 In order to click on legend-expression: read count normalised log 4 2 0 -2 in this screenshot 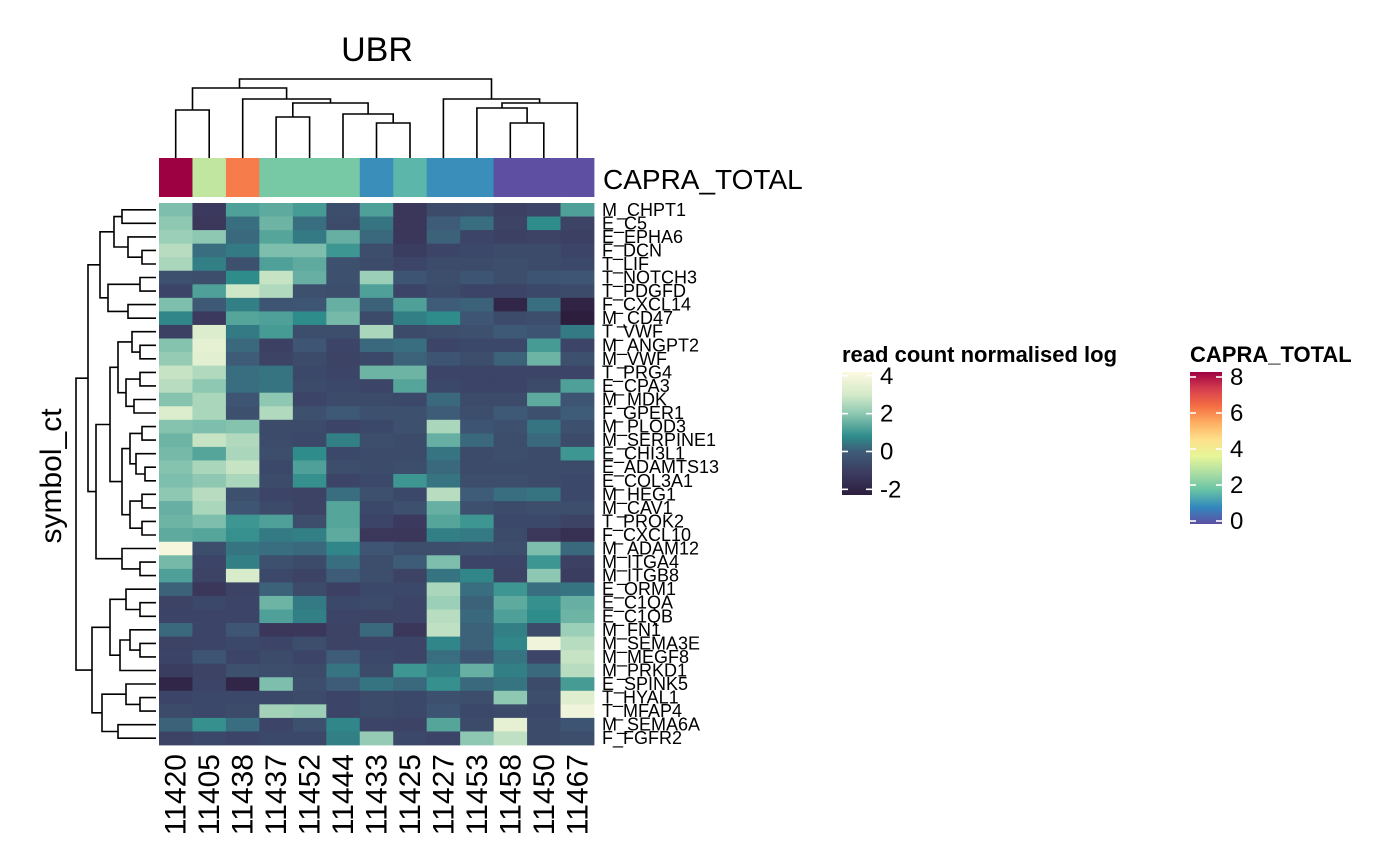, I will do `click(979, 422)`.